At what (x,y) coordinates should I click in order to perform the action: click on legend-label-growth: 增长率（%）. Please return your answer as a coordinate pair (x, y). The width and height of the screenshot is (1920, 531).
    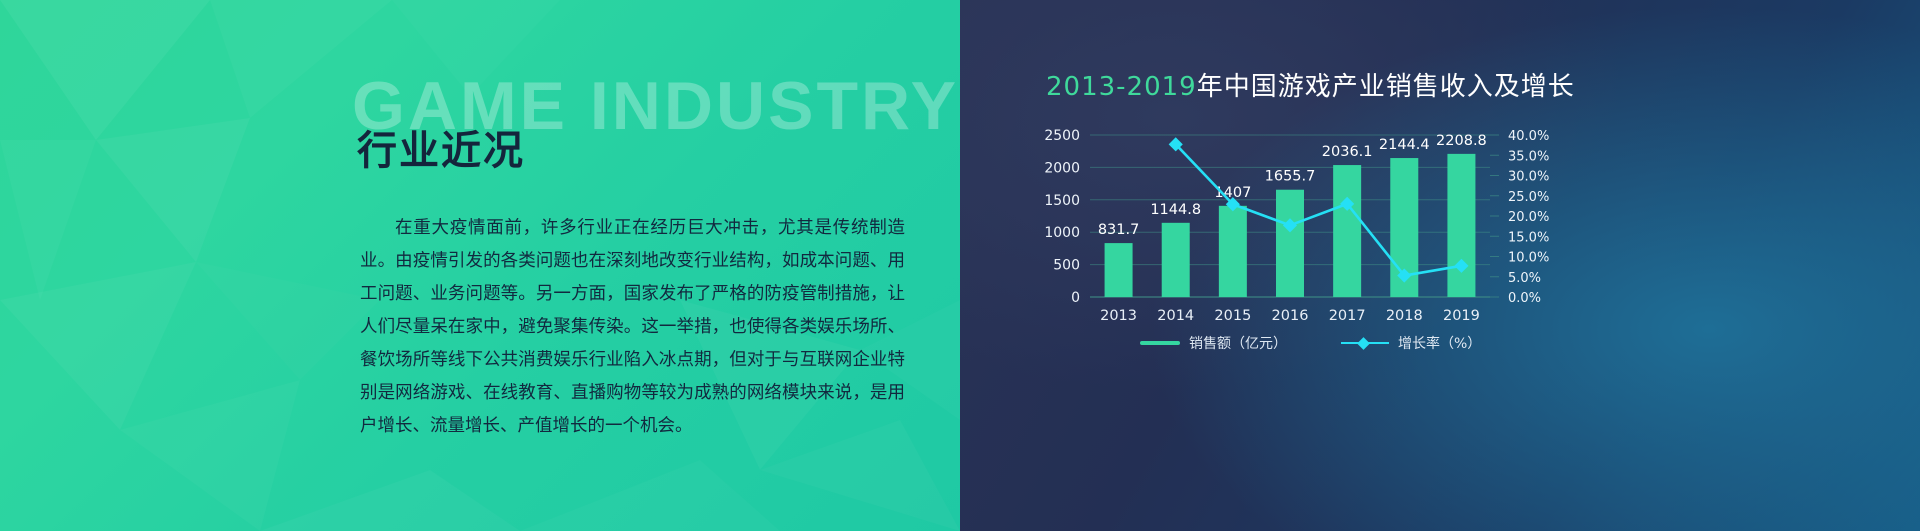
    Looking at the image, I should click on (1440, 344).